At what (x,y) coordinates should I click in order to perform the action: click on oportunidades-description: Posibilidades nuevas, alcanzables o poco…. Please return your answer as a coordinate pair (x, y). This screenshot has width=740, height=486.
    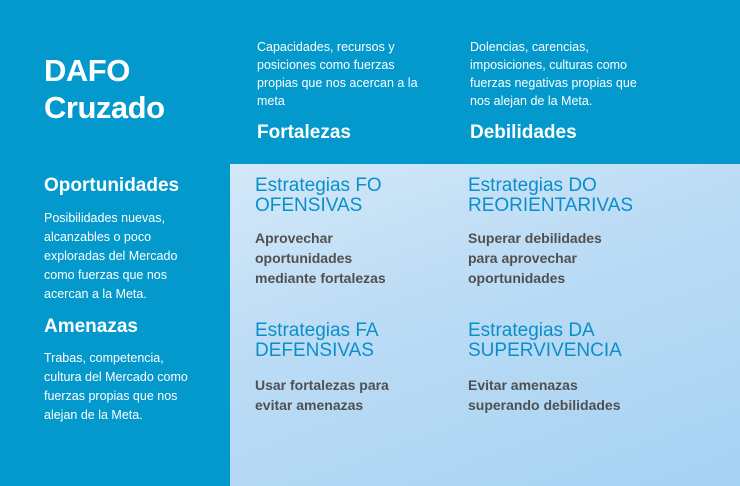
    Looking at the image, I should click on (111, 256).